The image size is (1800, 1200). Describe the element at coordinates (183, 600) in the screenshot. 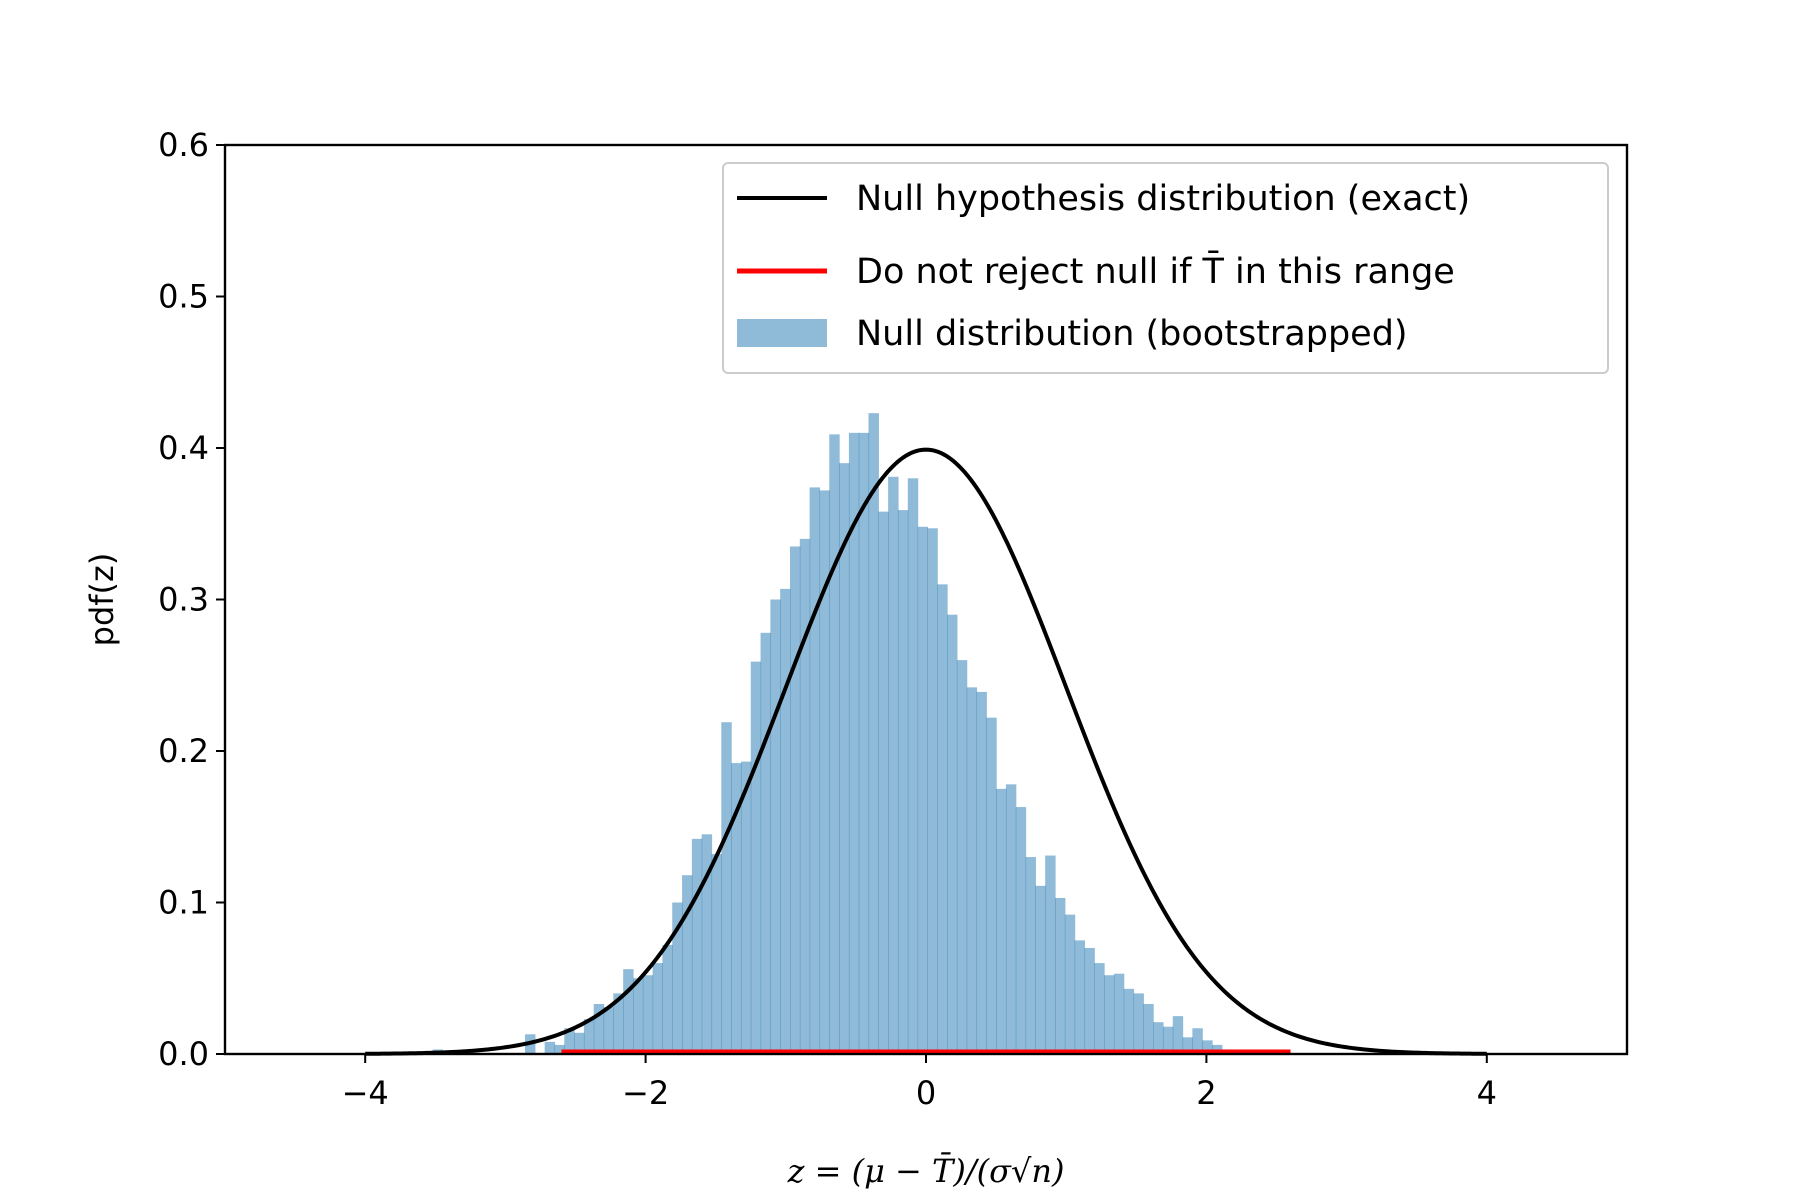

I see `y-tick-label: 0.3` at that location.